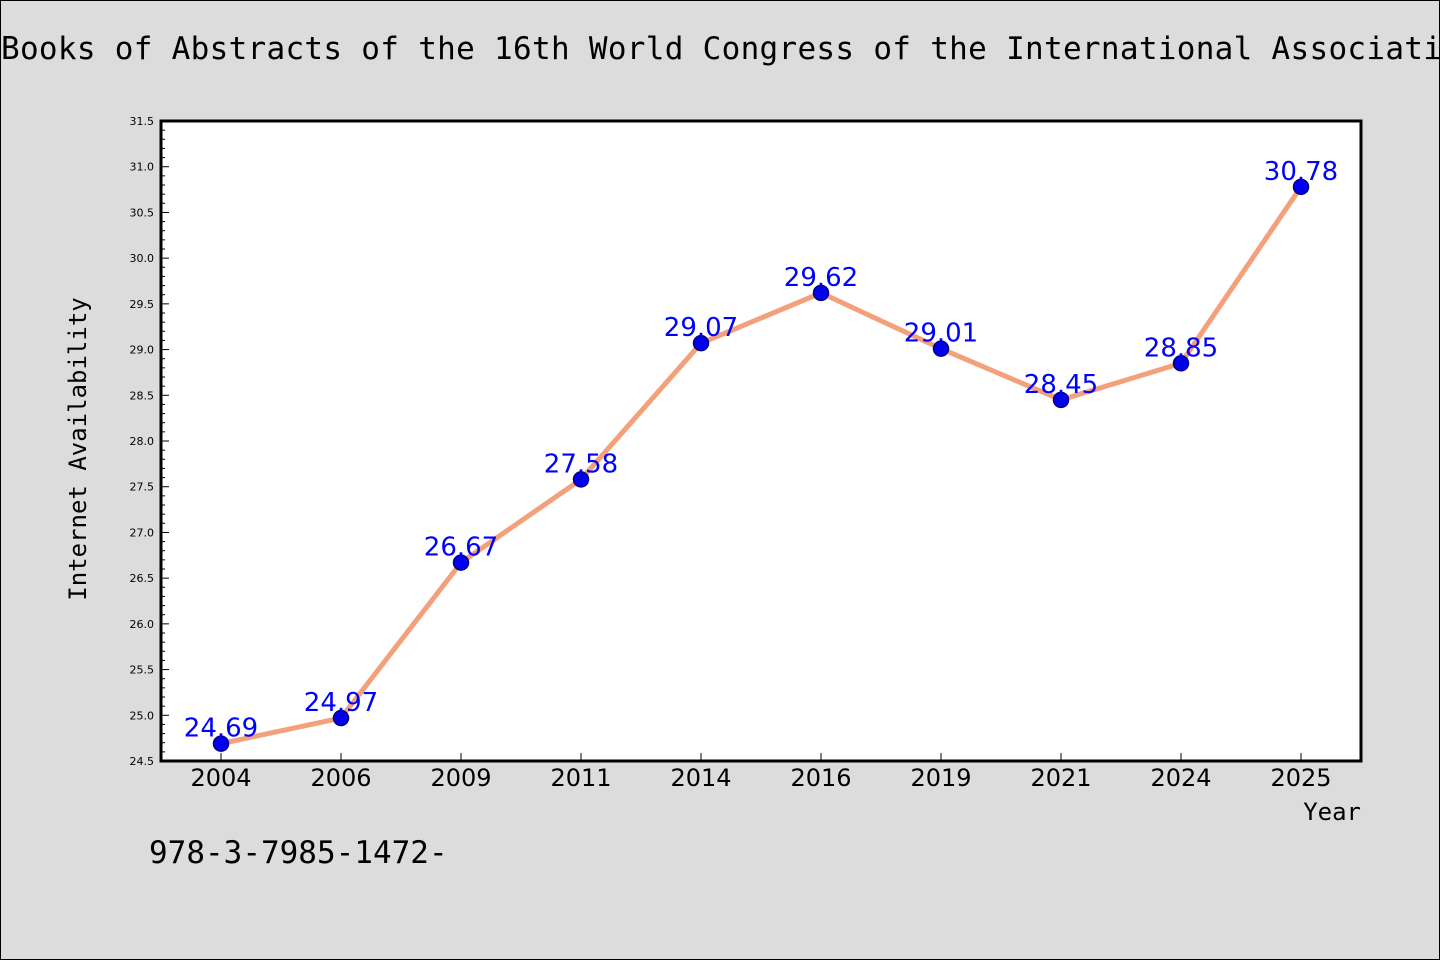 Image resolution: width=1440 pixels, height=960 pixels. Describe the element at coordinates (142, 578) in the screenshot. I see `y-tick-label: 26.5` at that location.